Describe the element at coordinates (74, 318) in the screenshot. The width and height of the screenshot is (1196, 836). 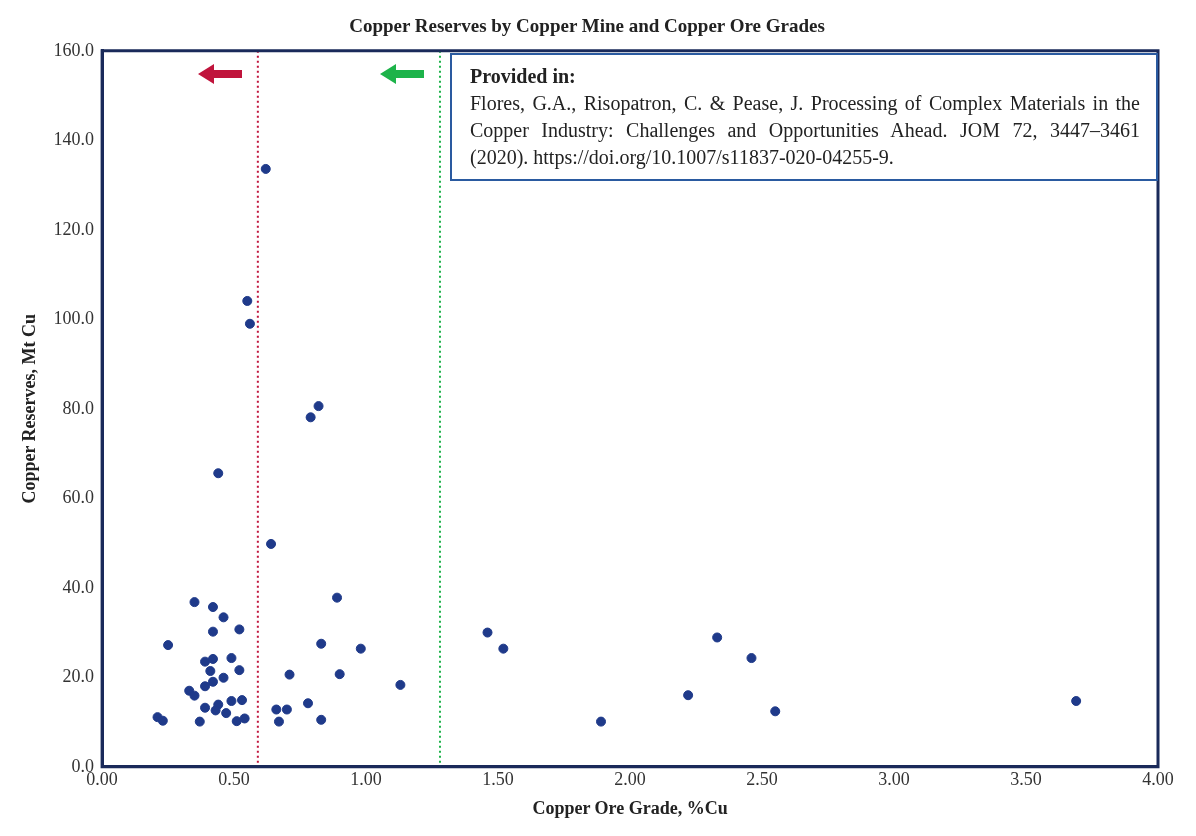
I see `y-tick-label: 100.0` at that location.